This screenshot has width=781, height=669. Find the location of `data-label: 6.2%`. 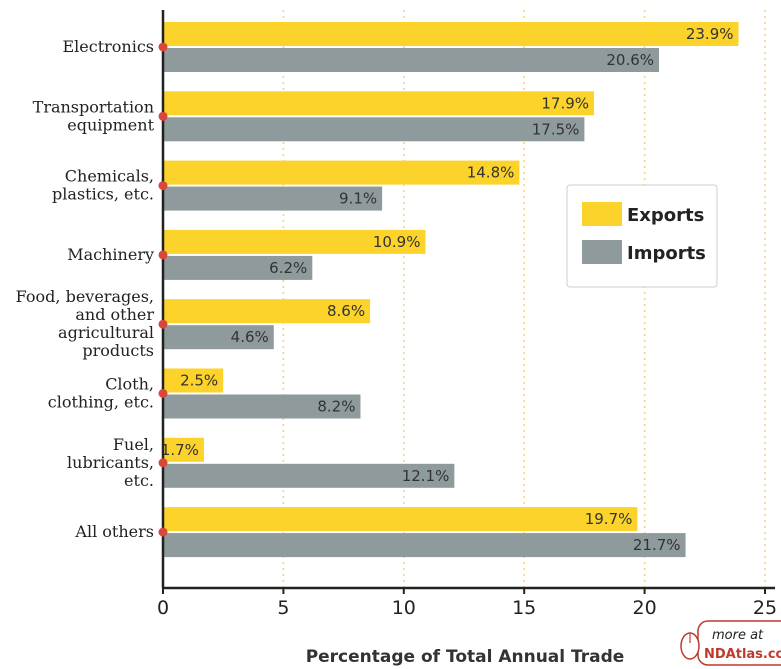

data-label: 6.2% is located at coordinates (288, 268).